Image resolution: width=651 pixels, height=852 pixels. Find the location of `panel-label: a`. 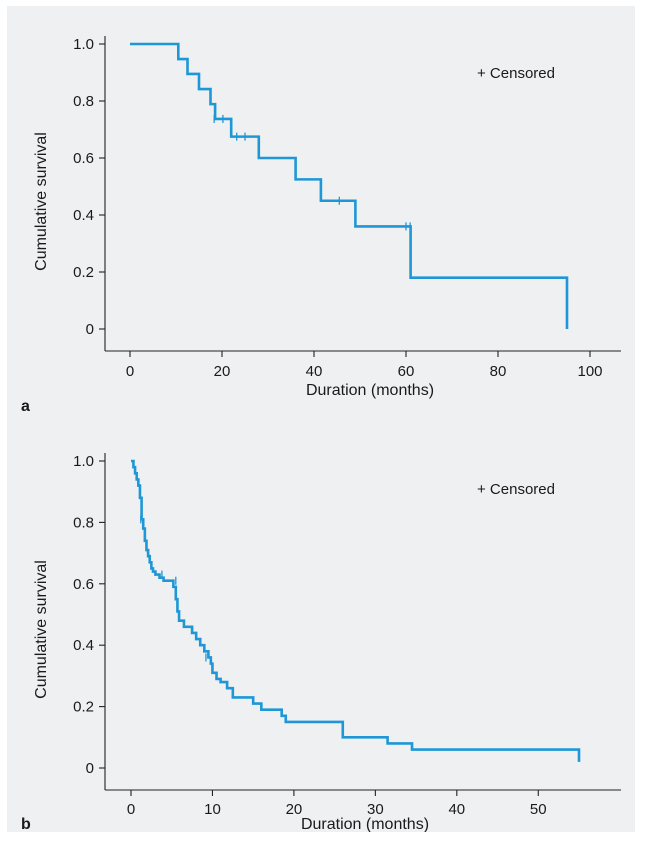

panel-label: a is located at coordinates (25, 406).